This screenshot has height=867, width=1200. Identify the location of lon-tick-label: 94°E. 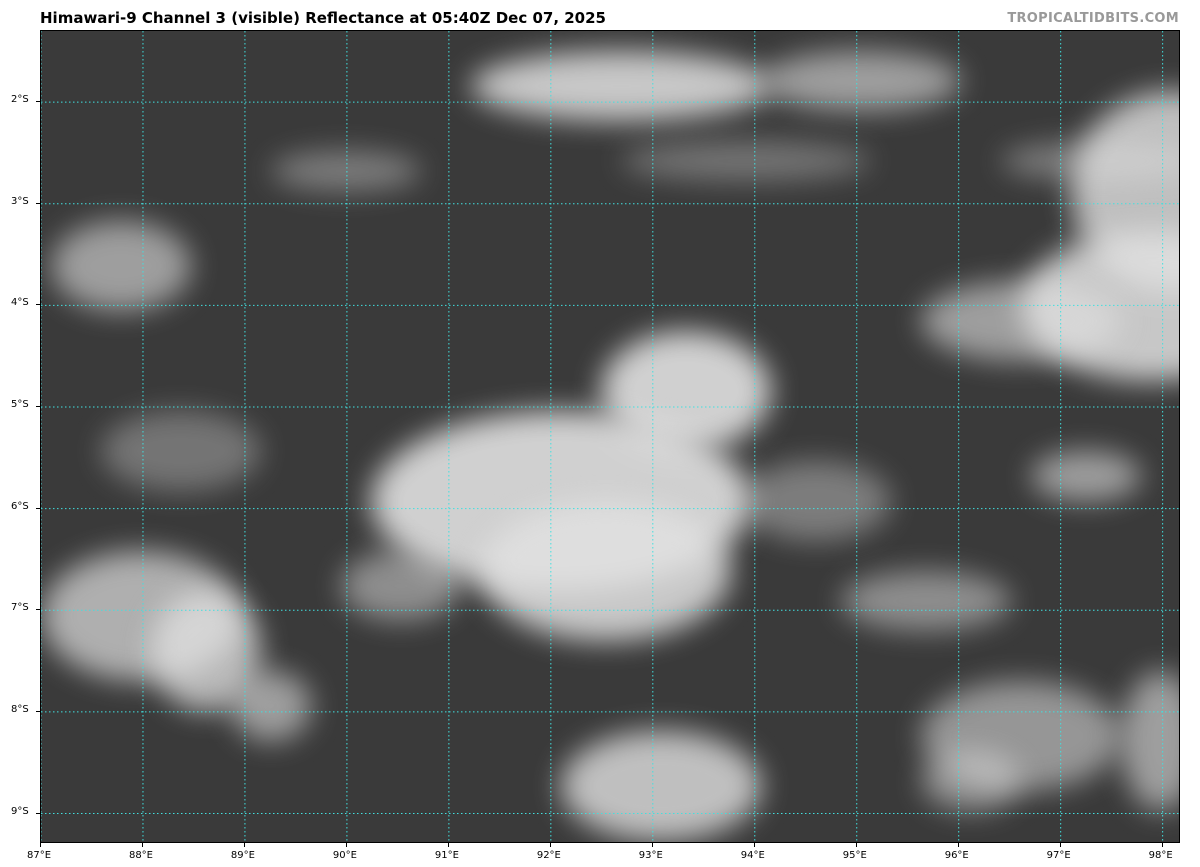
(752, 855).